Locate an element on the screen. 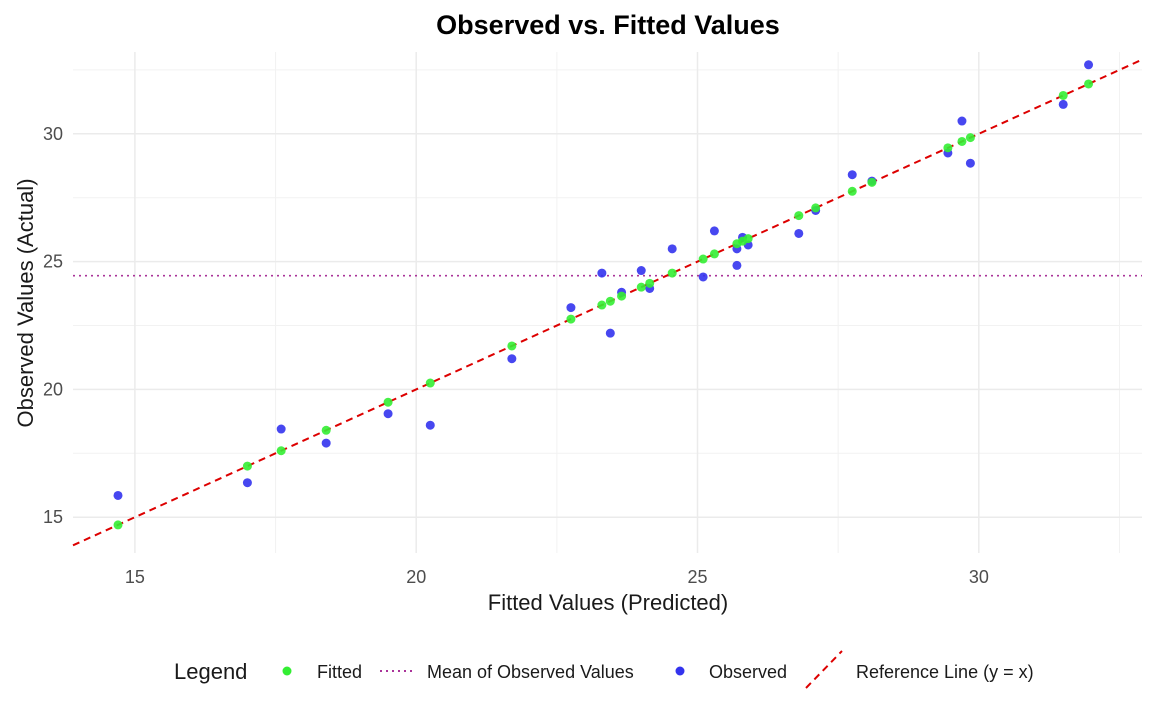  y-tick-label: 20 is located at coordinates (53, 389).